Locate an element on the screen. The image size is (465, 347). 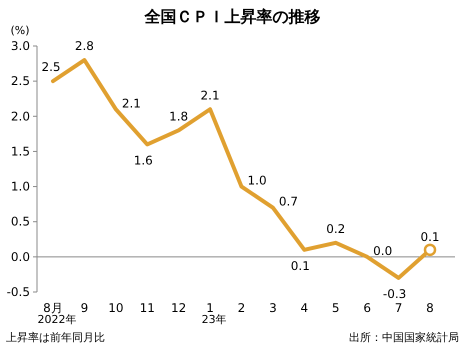
y-tick-label: 0.5 is located at coordinates (20, 221).